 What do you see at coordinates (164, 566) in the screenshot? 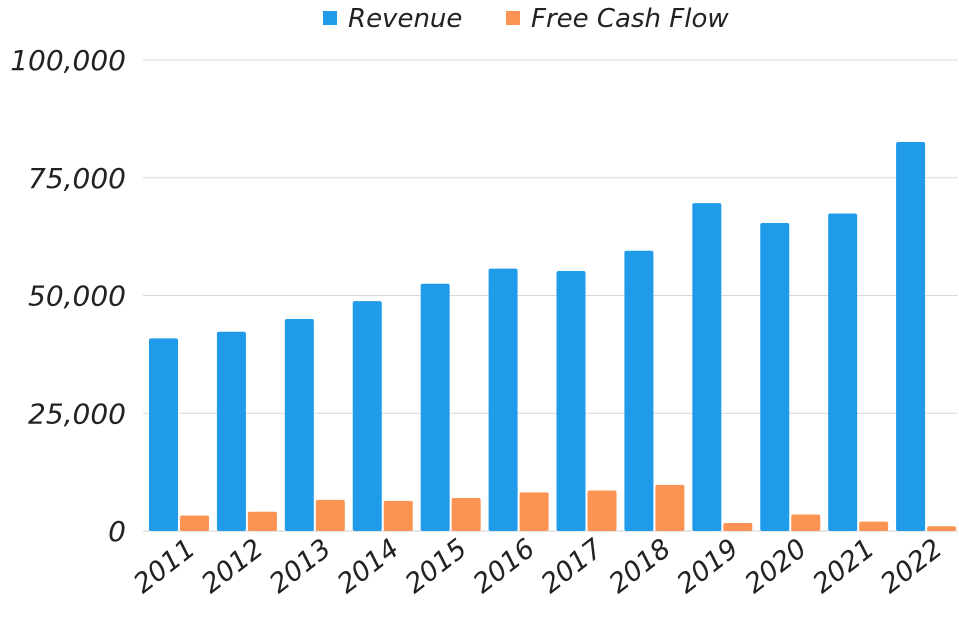
I see `x-tick-label: 2011` at bounding box center [164, 566].